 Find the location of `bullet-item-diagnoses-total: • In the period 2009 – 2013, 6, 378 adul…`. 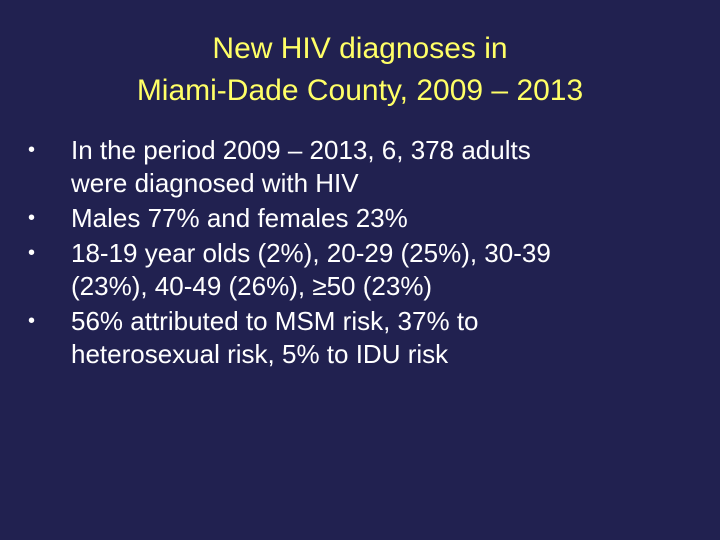

bullet-item-diagnoses-total: • In the period 2009 – 2013, 6, 378 adul… is located at coordinates (368, 167).